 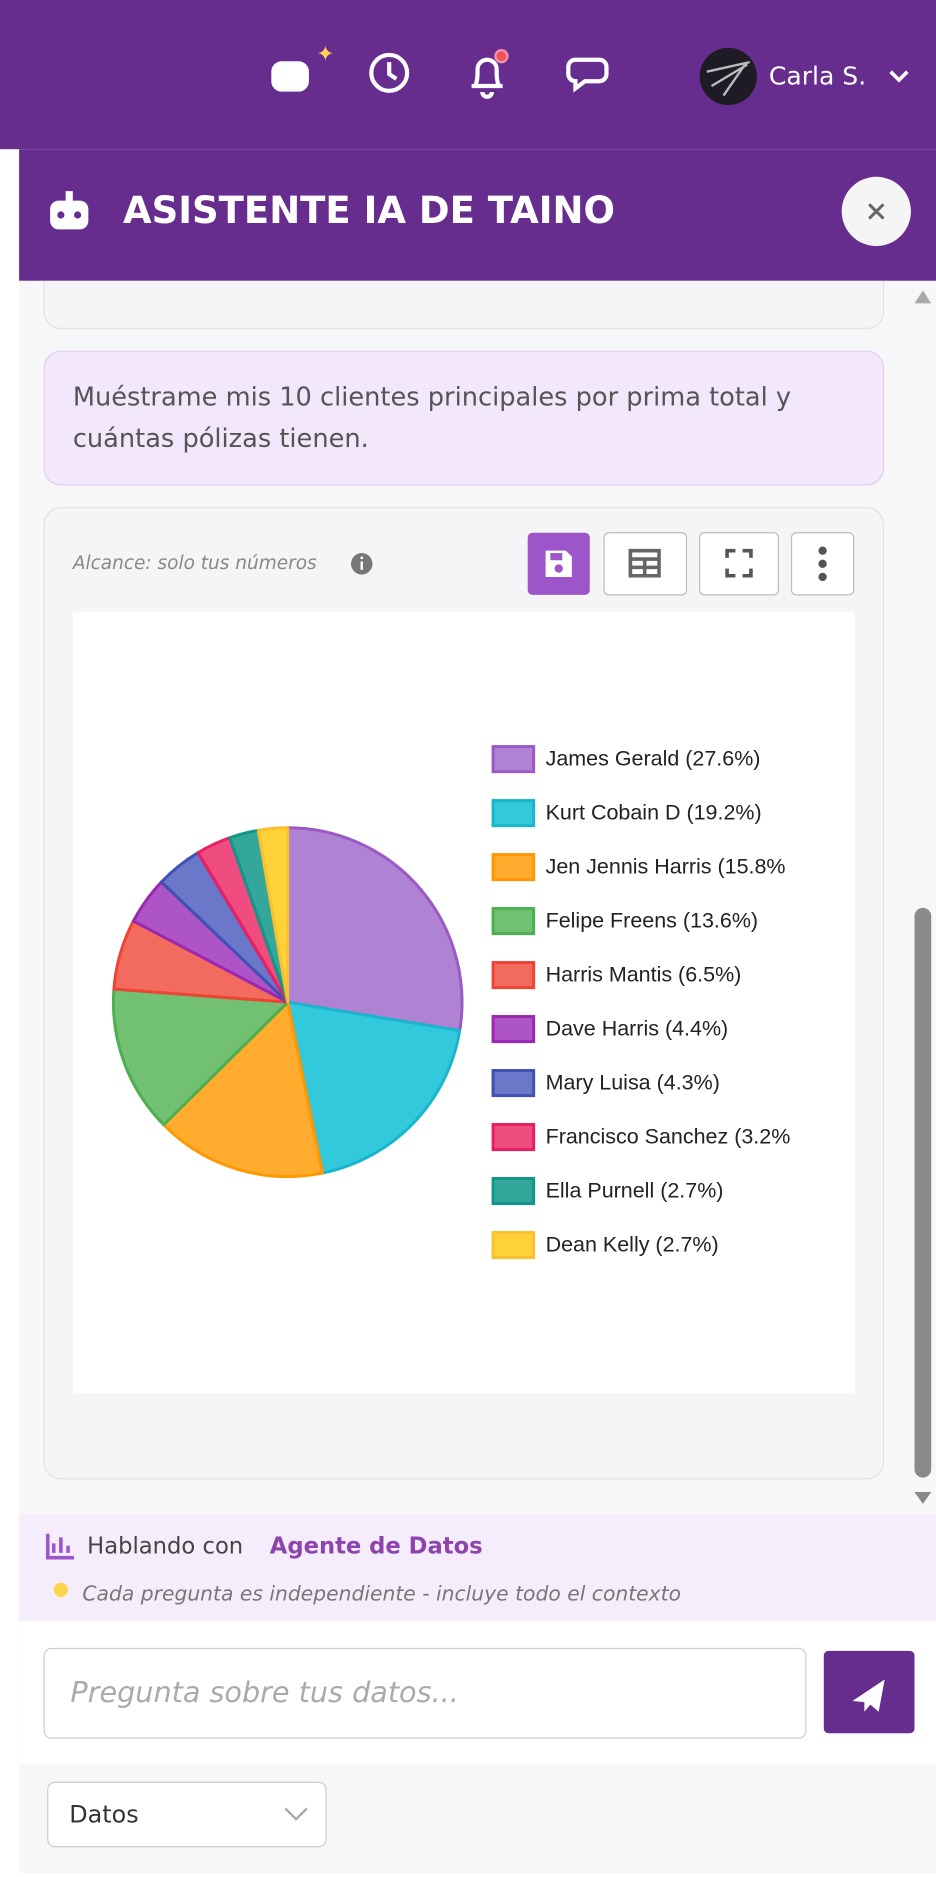 What do you see at coordinates (440, 70) in the screenshot?
I see `top-icons: ✦` at bounding box center [440, 70].